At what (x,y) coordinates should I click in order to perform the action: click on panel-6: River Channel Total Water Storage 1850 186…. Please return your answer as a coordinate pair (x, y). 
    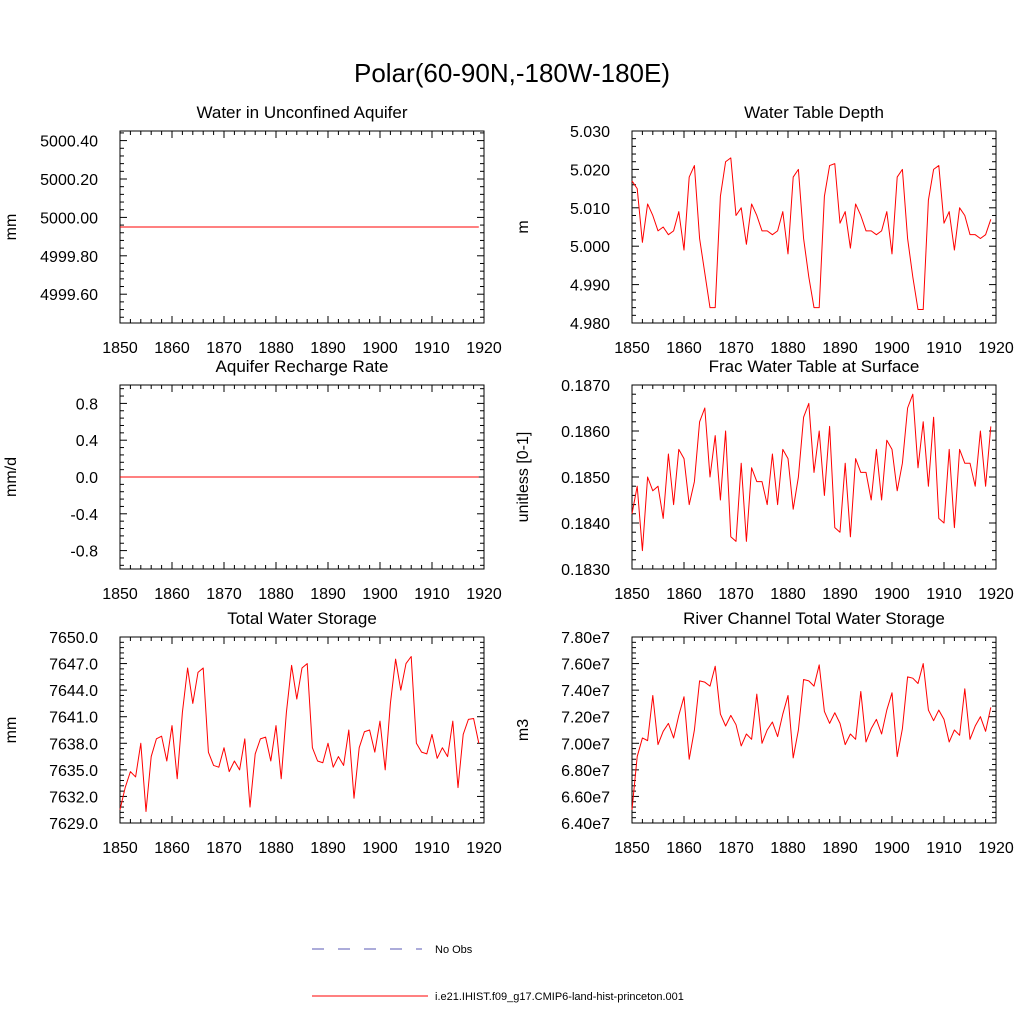
    Looking at the image, I should click on (764, 733).